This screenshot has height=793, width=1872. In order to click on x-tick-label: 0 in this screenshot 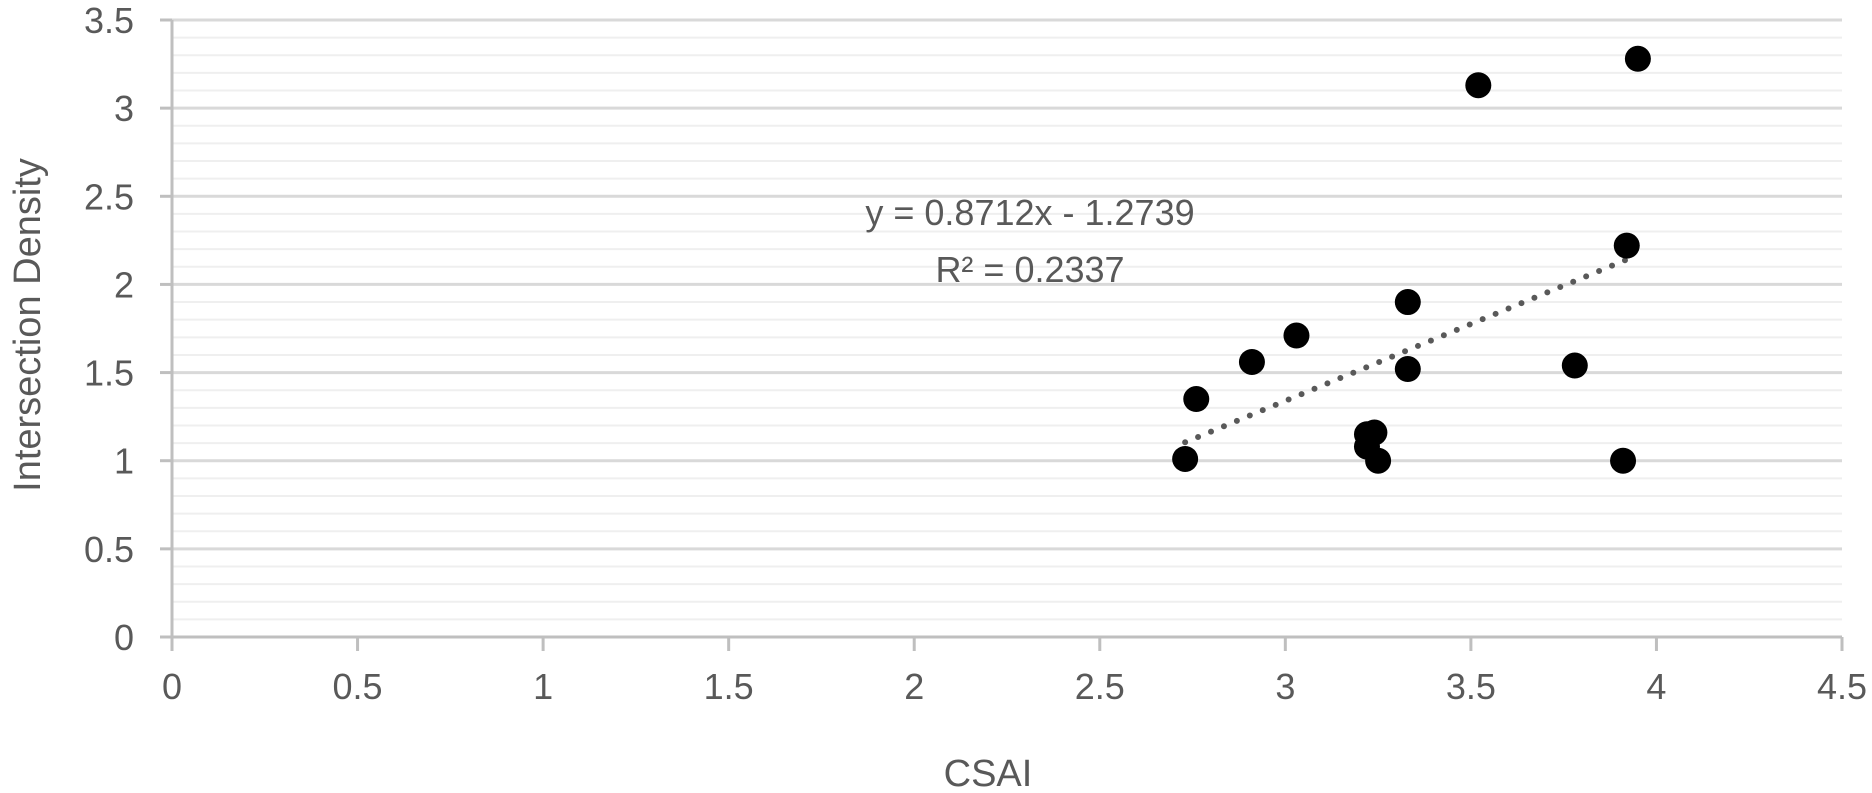, I will do `click(172, 686)`.